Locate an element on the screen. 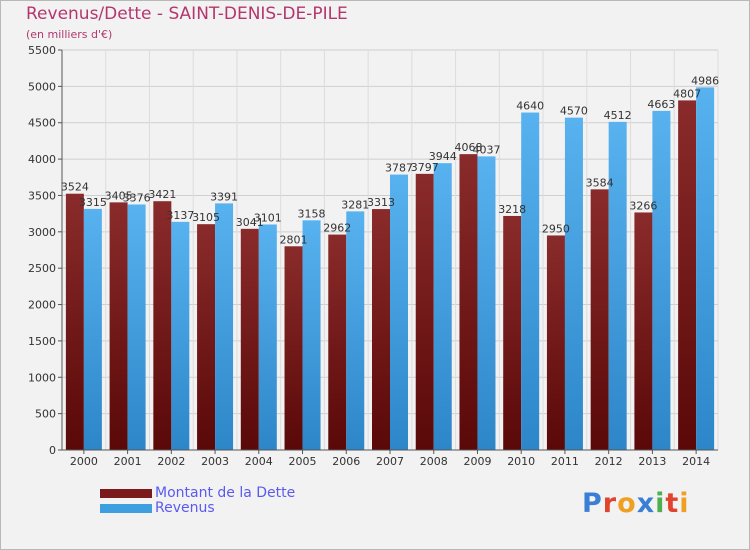 Image resolution: width=750 pixels, height=550 pixels. y-tick-label: 3000 is located at coordinates (42, 232).